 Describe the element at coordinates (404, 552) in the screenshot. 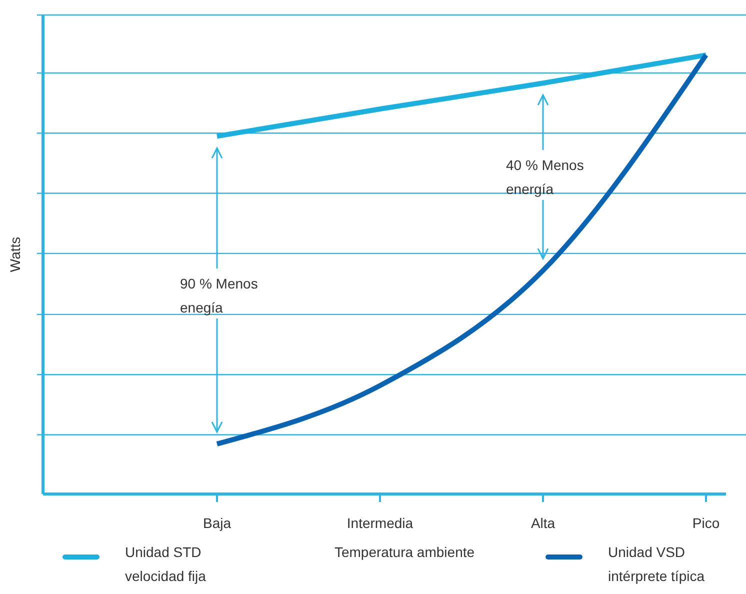

I see `x-axis-title: Temperatura ambiente` at that location.